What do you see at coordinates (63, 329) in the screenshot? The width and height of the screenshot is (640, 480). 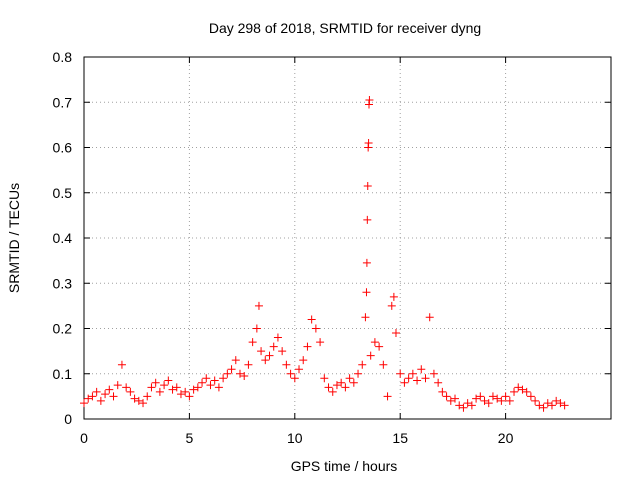 I see `y-tick-label: 0.2` at bounding box center [63, 329].